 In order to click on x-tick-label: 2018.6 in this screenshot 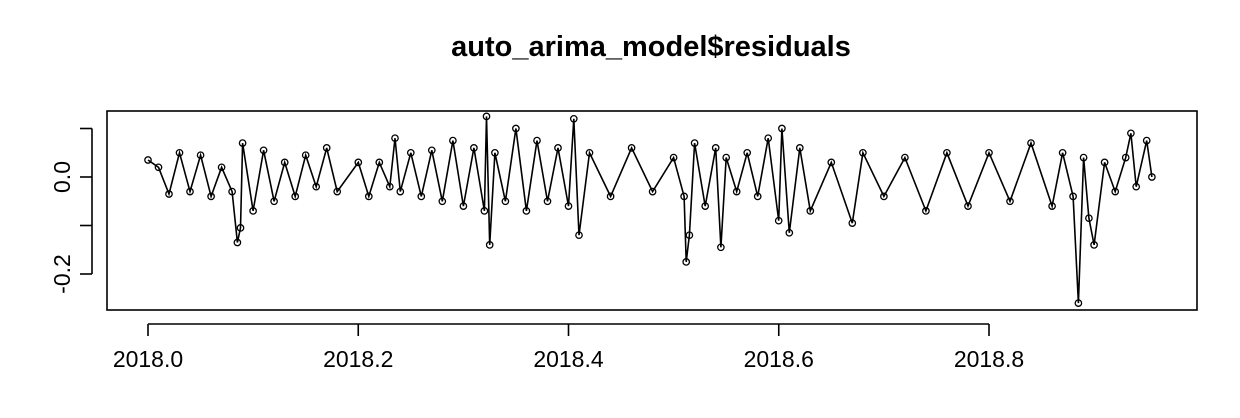, I will do `click(779, 359)`.